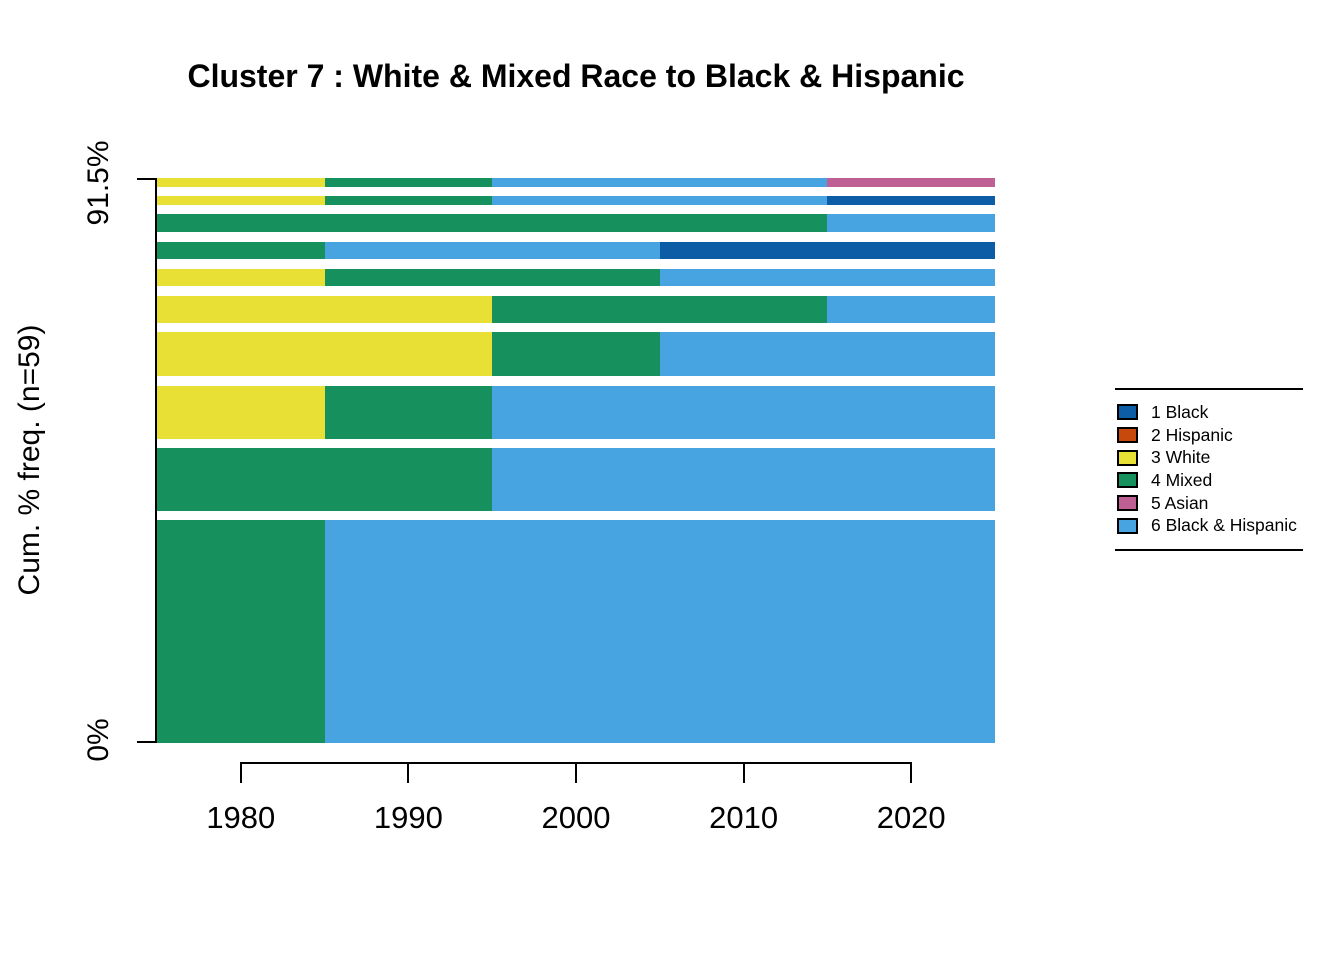 The height and width of the screenshot is (960, 1344). I want to click on y-tick-label-top: 91.5%, so click(98, 183).